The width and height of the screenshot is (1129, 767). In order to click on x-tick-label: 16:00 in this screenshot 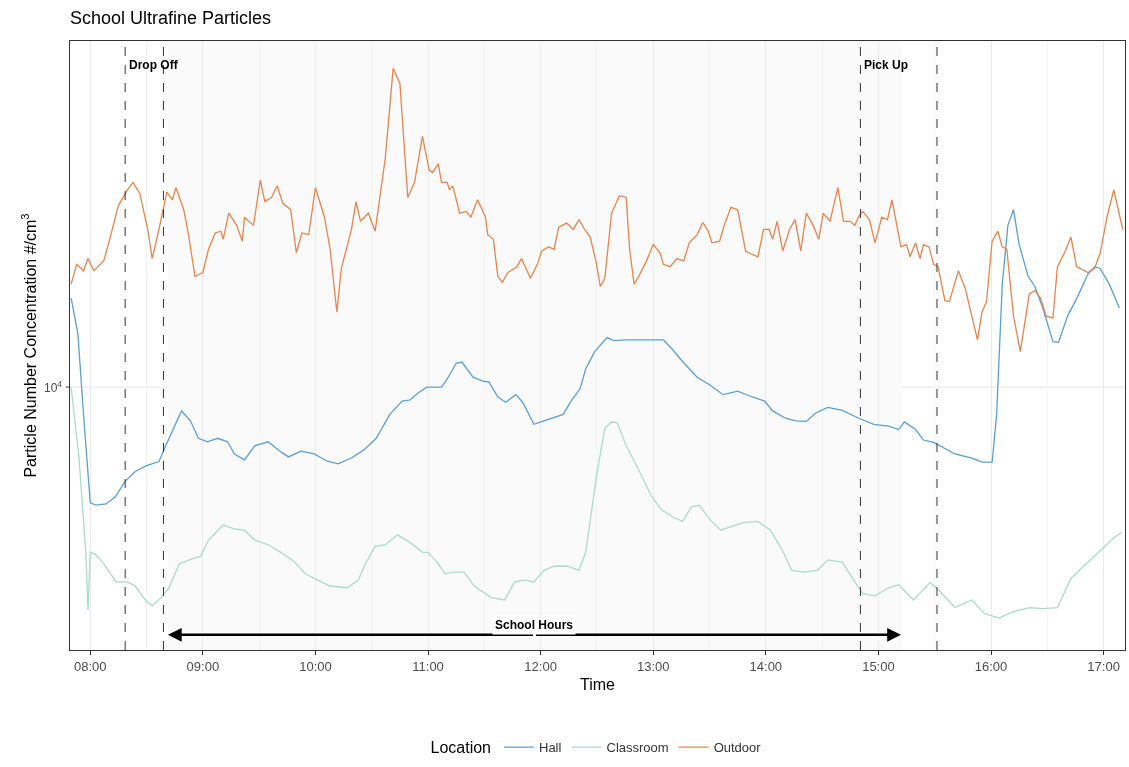, I will do `click(991, 666)`.